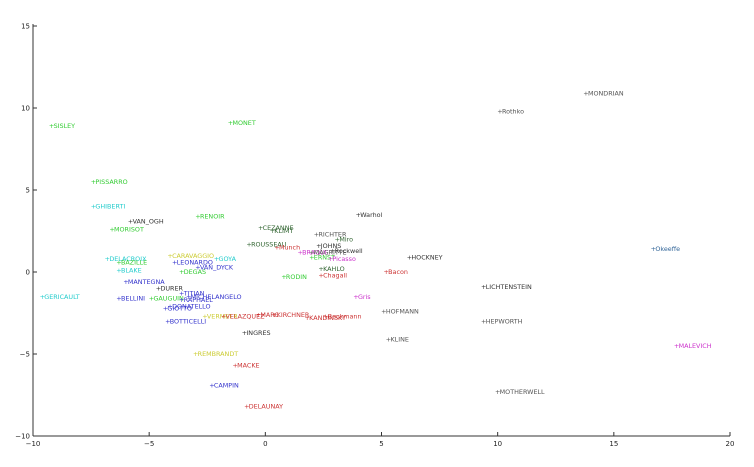 The image size is (754, 467). Describe the element at coordinates (296, 277) in the screenshot. I see `data-point-label: RODIN` at that location.